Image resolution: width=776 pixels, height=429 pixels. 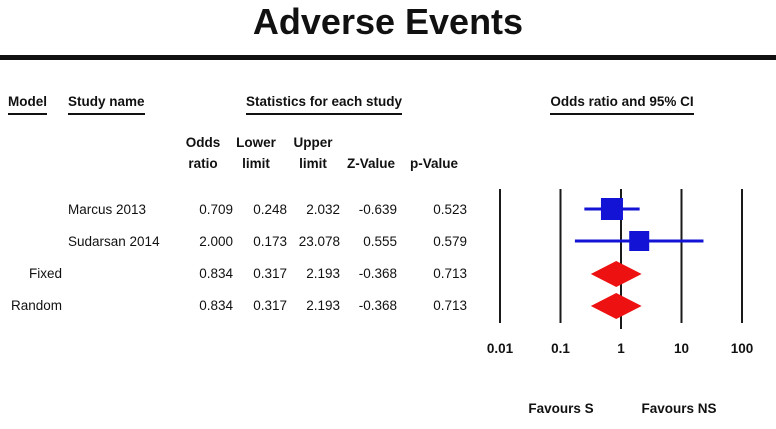 What do you see at coordinates (319, 241) in the screenshot?
I see `cell-upper-limit: 23.078` at bounding box center [319, 241].